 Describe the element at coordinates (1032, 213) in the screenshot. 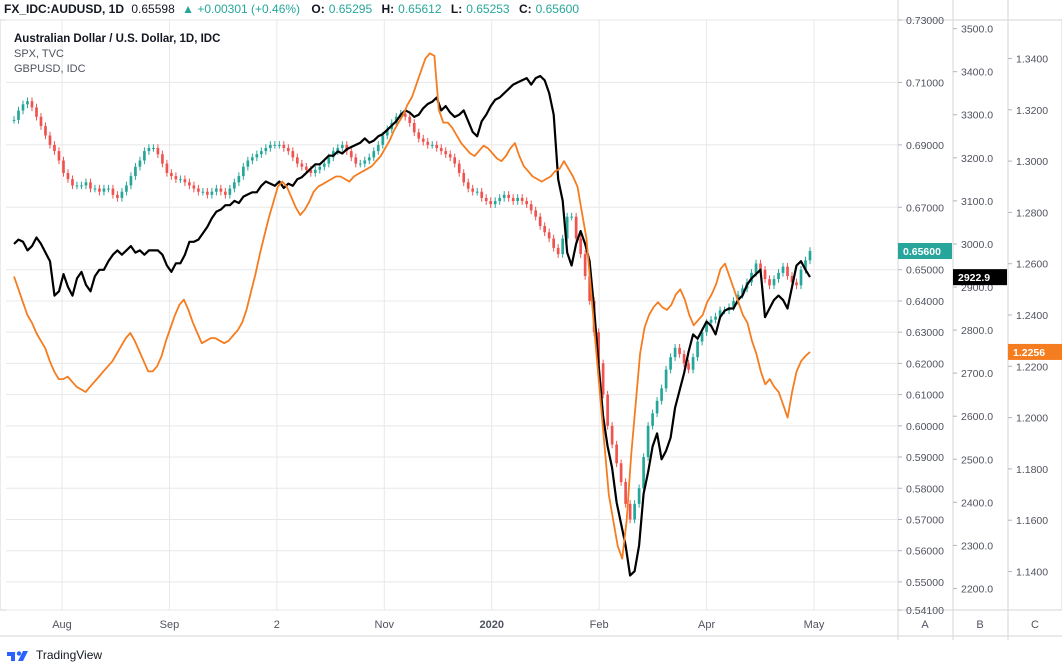

I see `axis-tick-label: 1.2800` at that location.